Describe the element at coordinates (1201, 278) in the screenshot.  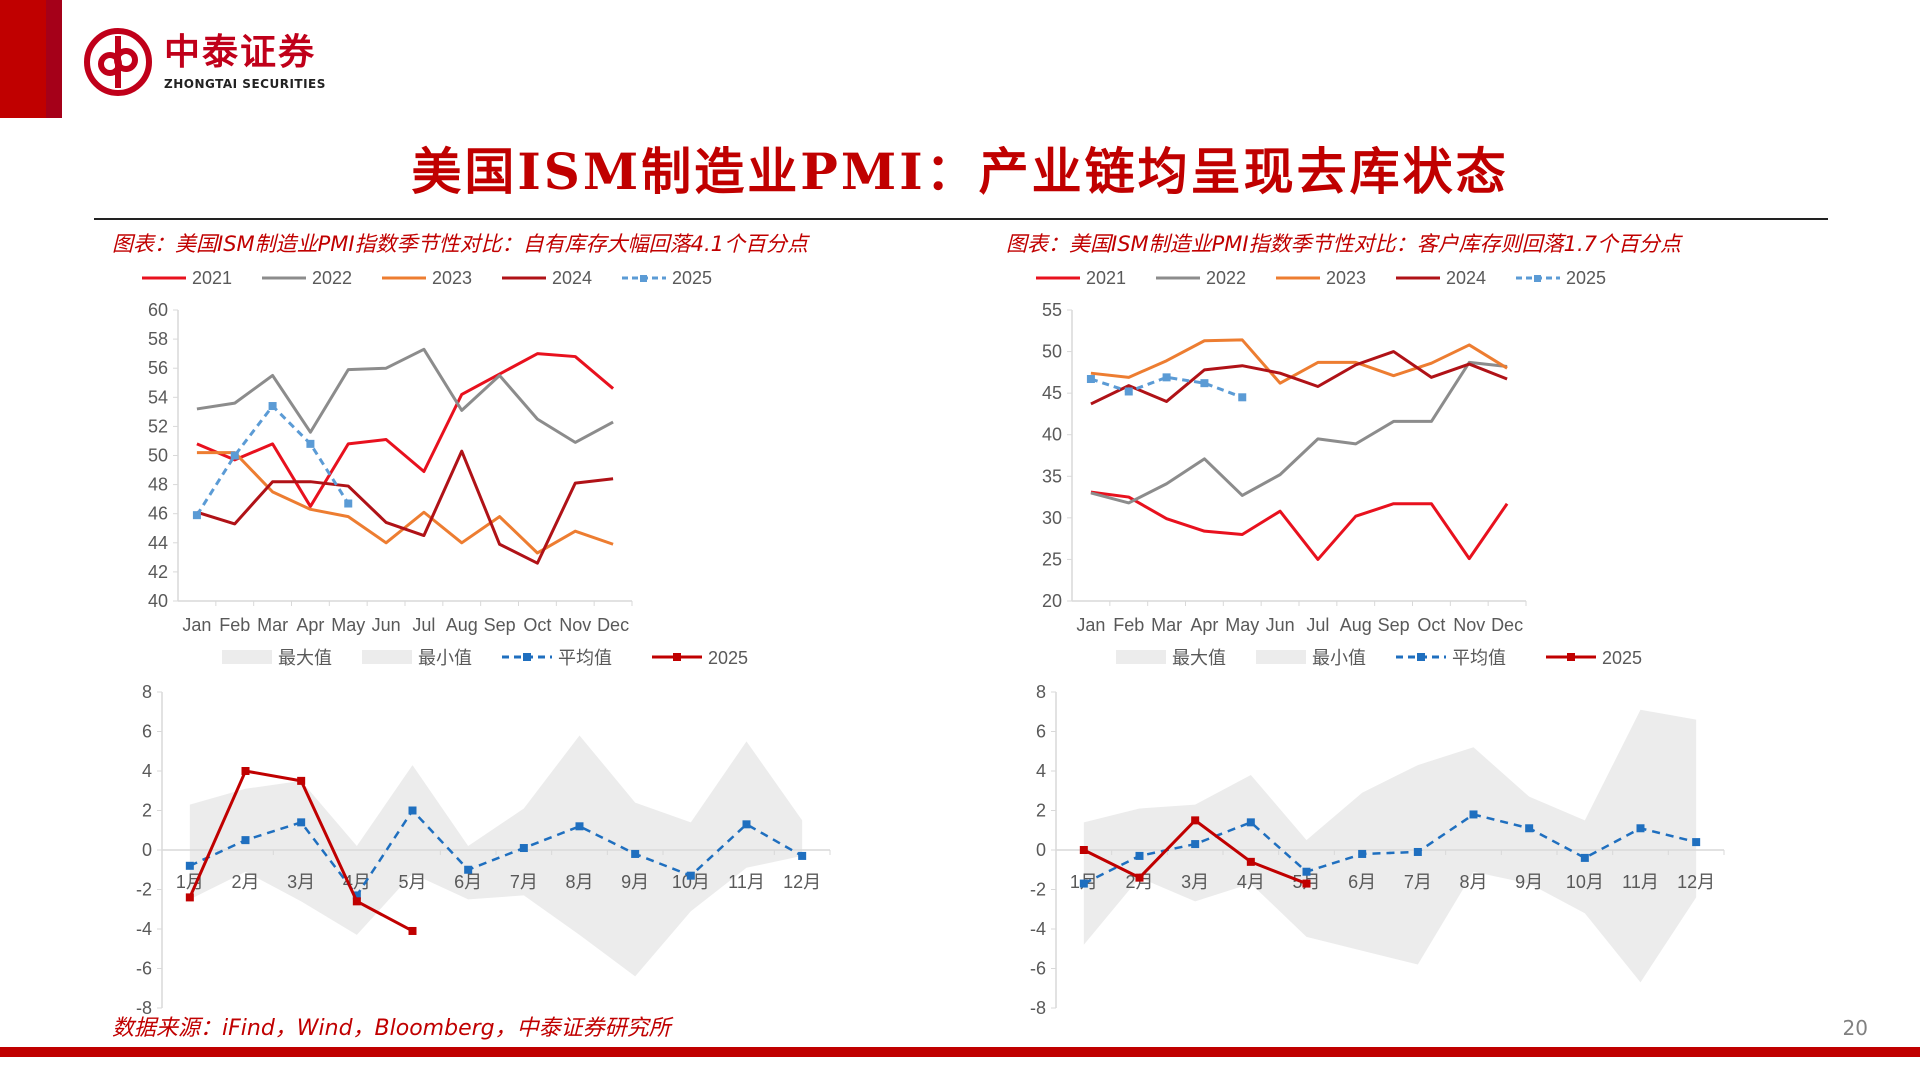
I see `legend-item-2022: 2022` at that location.